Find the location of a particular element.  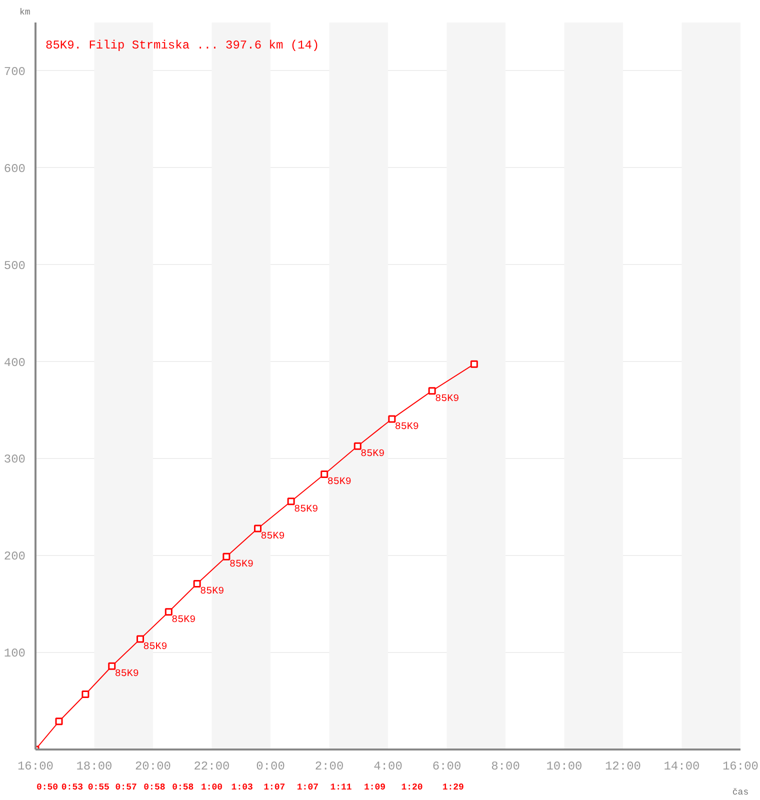

y-tick-label: 300 is located at coordinates (15, 459).